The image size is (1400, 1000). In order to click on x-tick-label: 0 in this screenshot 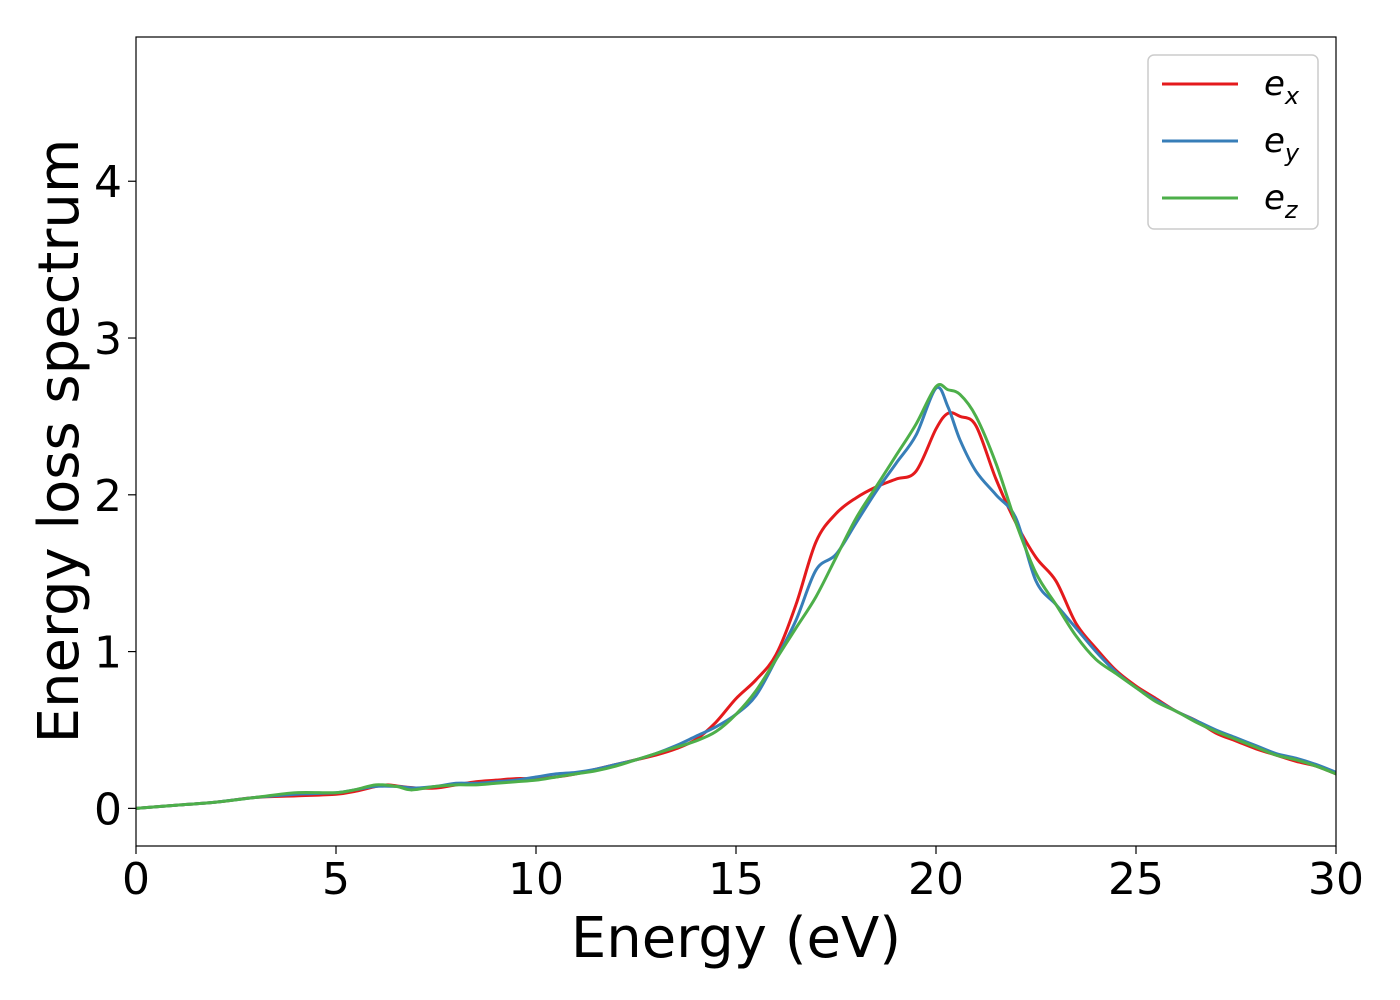, I will do `click(136, 879)`.